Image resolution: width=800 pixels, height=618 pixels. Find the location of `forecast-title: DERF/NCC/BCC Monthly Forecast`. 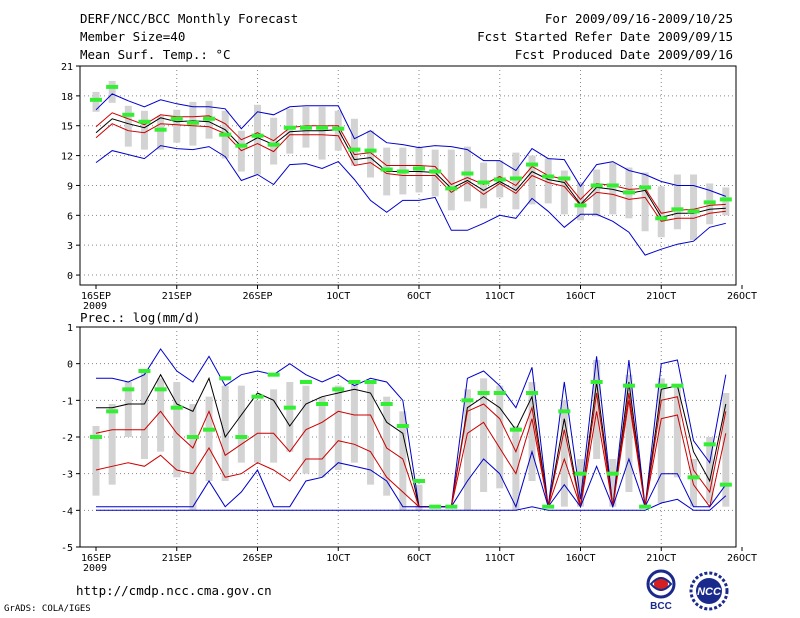

forecast-title: DERF/NCC/BCC Monthly Forecast is located at coordinates (189, 18).